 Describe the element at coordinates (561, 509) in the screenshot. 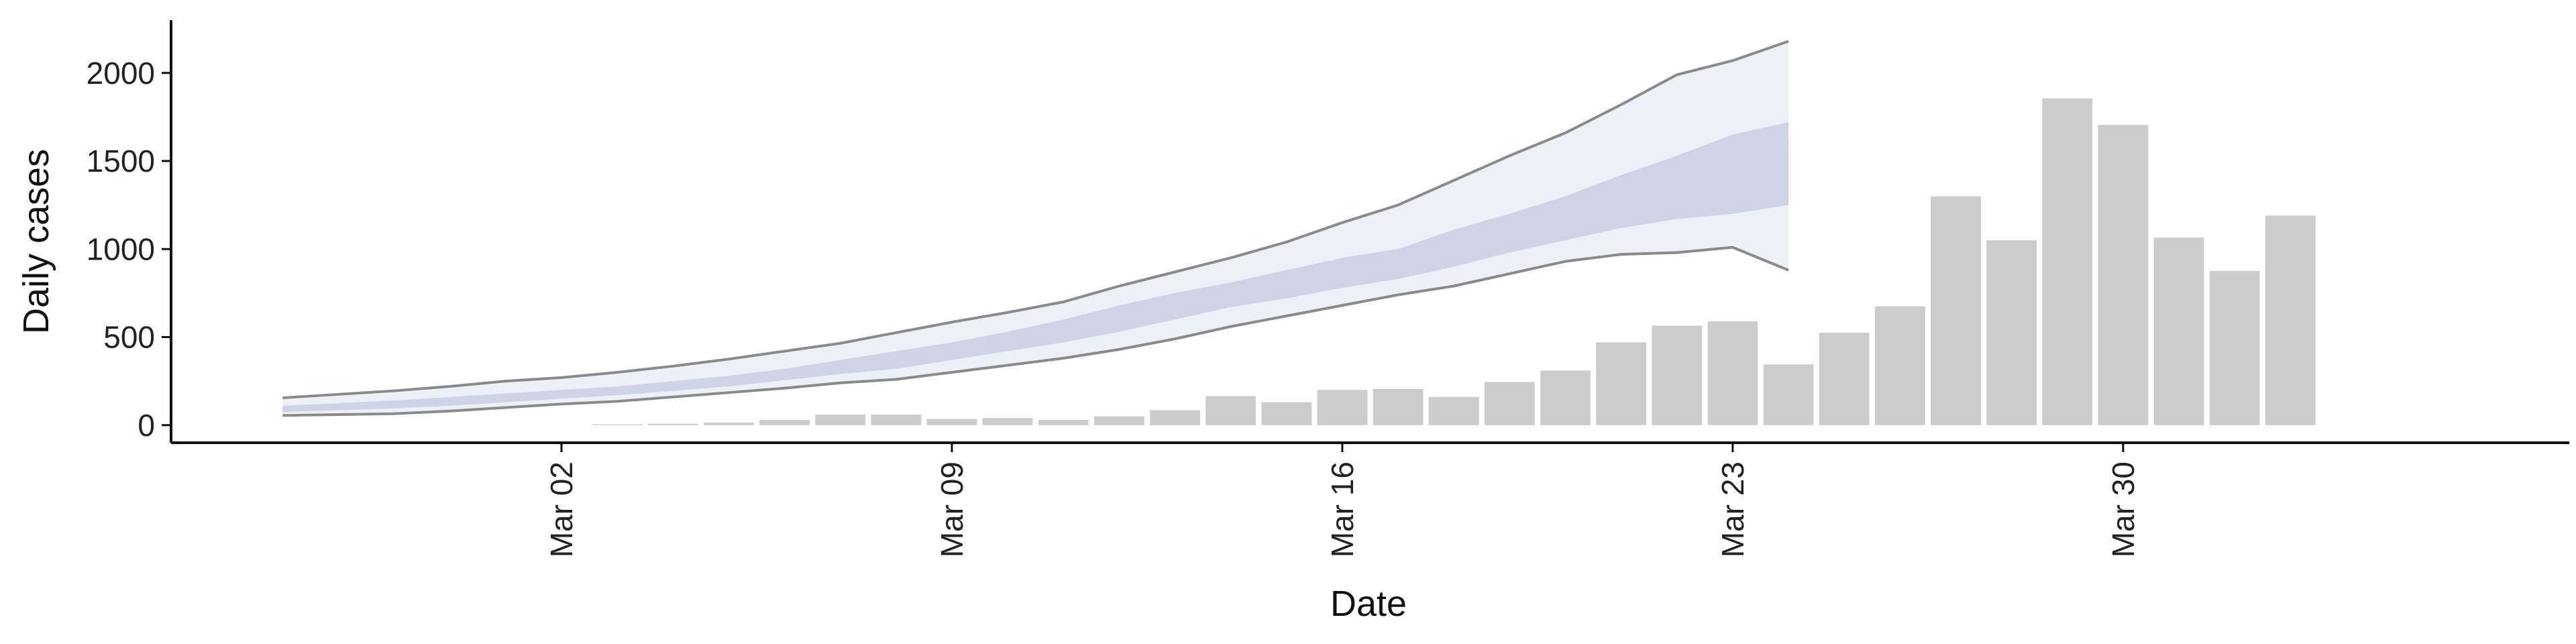

I see `x-tick-label: Mar 02` at that location.